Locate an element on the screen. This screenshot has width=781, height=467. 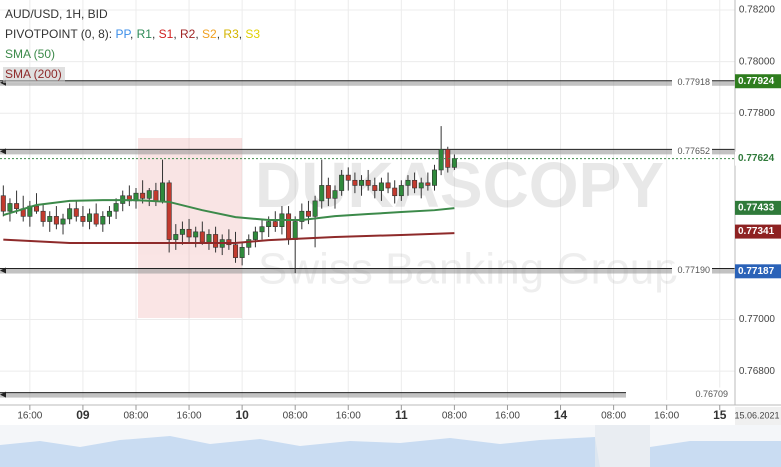
x-tick-label: 15 is located at coordinates (720, 415).